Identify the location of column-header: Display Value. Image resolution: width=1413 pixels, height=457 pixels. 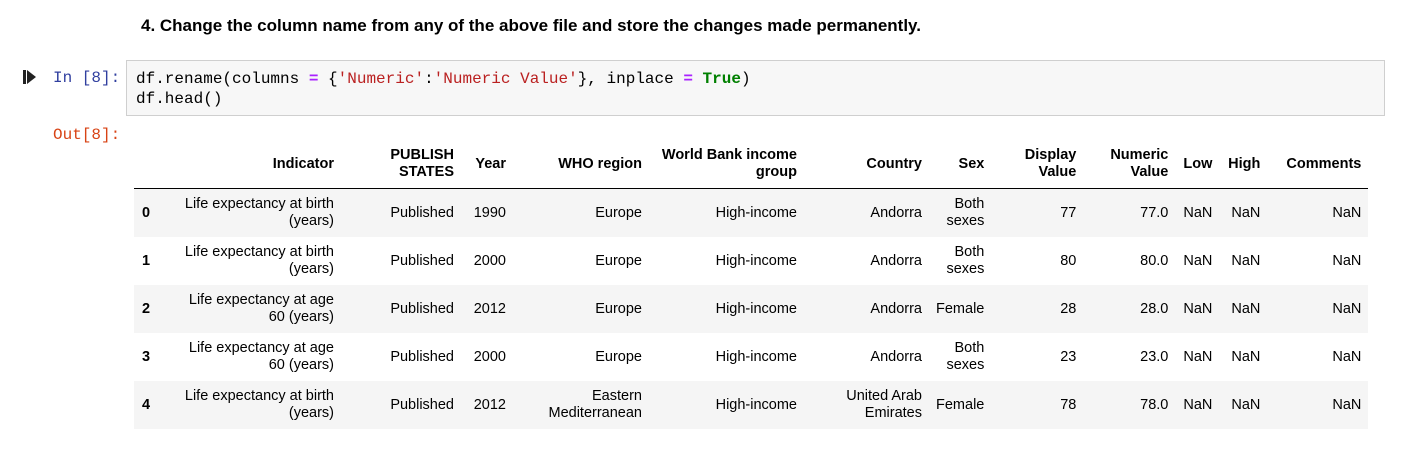
(1037, 164).